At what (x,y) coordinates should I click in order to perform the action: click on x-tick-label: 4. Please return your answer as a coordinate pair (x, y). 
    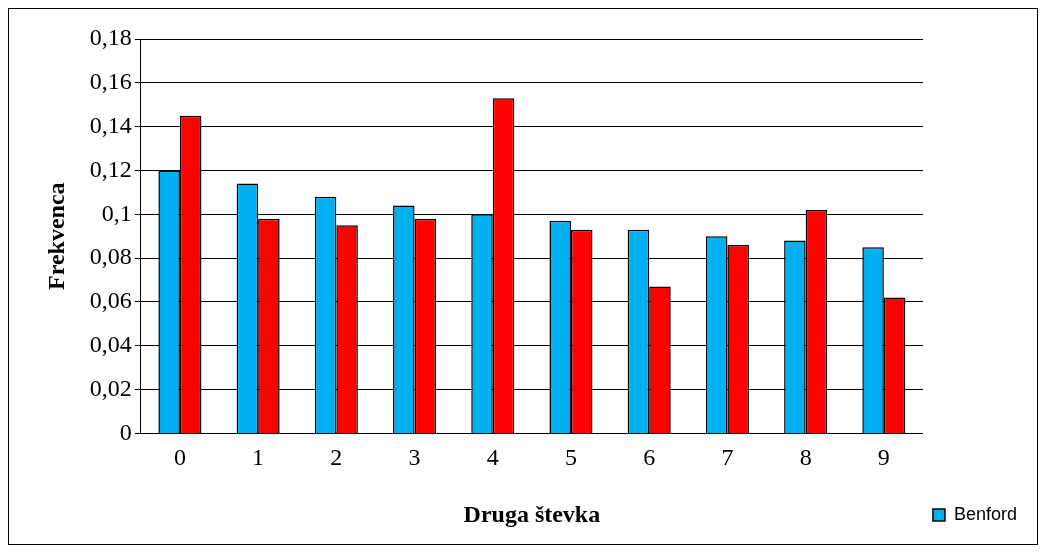
    Looking at the image, I should click on (492, 457).